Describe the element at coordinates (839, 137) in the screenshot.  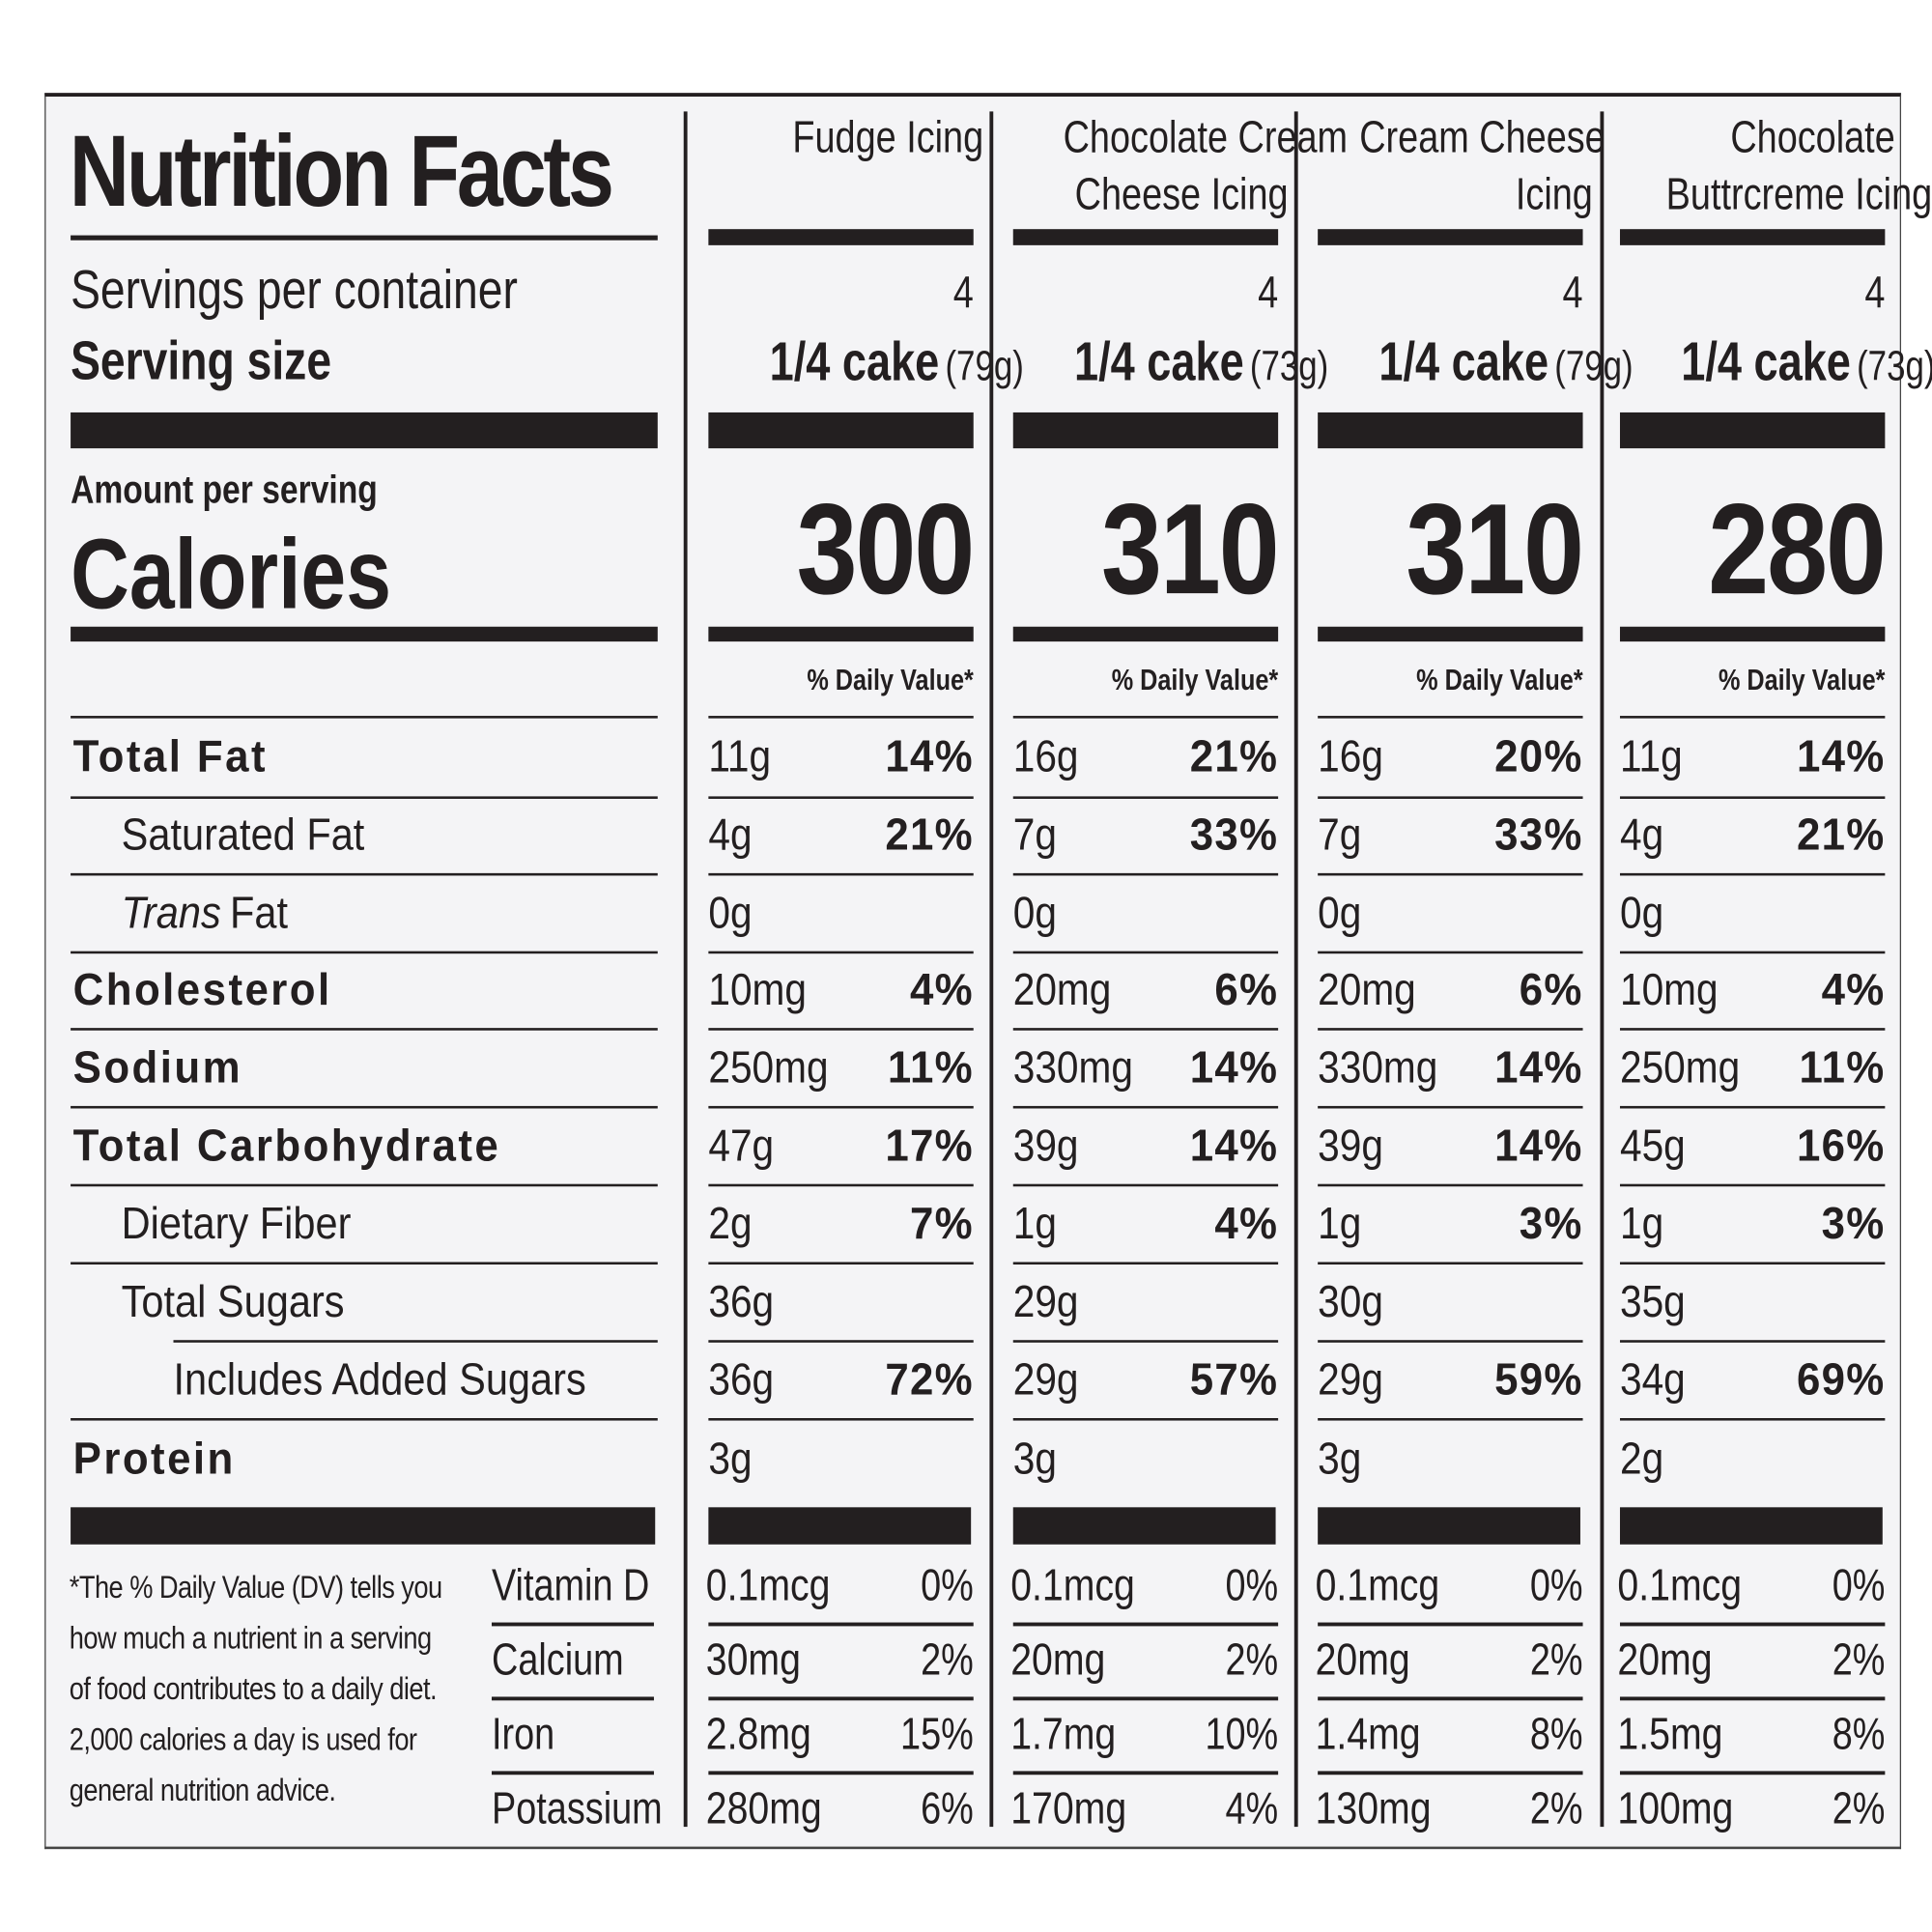
I see `column-header-line: Fudge Icing` at that location.